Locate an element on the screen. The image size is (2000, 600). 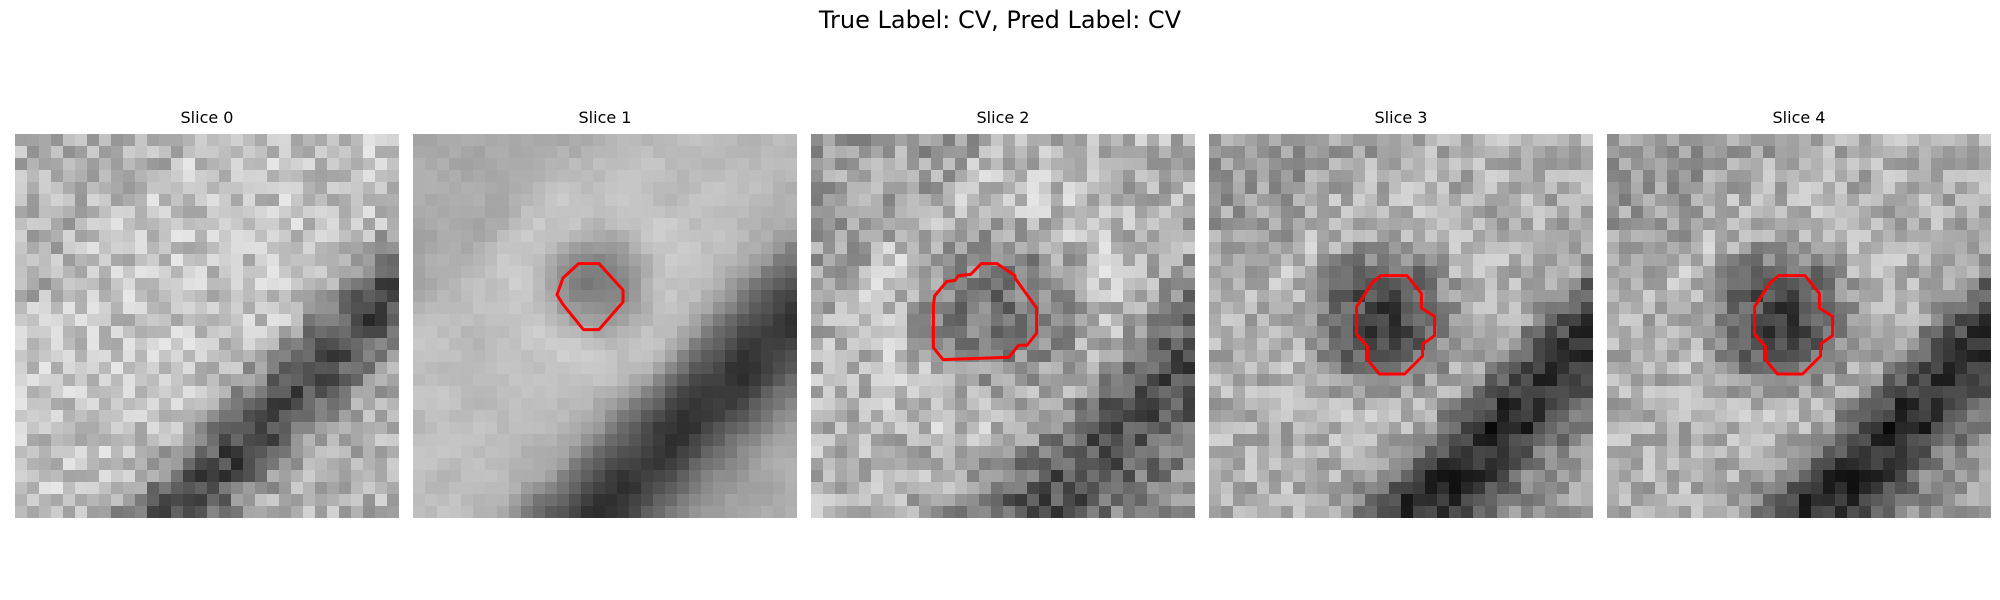
slice-title-4: Slice 4 is located at coordinates (1799, 117).